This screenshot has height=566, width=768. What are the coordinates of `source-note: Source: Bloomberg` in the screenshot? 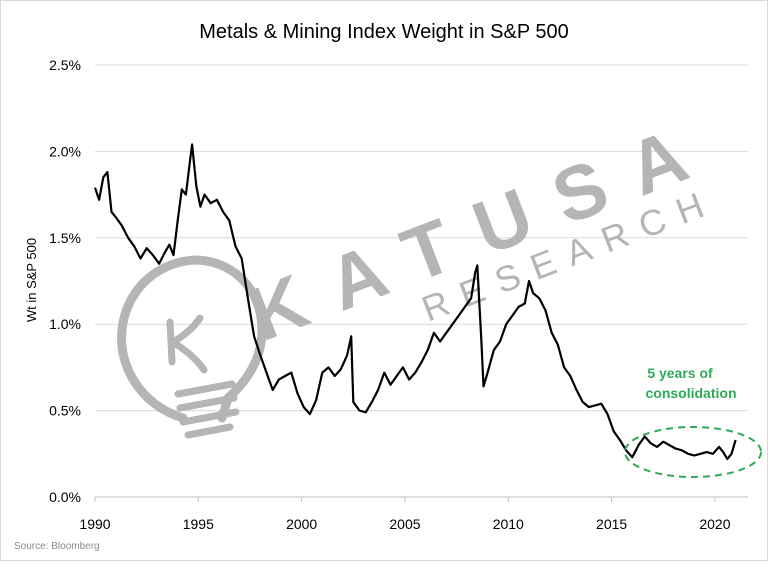 It's located at (57, 546).